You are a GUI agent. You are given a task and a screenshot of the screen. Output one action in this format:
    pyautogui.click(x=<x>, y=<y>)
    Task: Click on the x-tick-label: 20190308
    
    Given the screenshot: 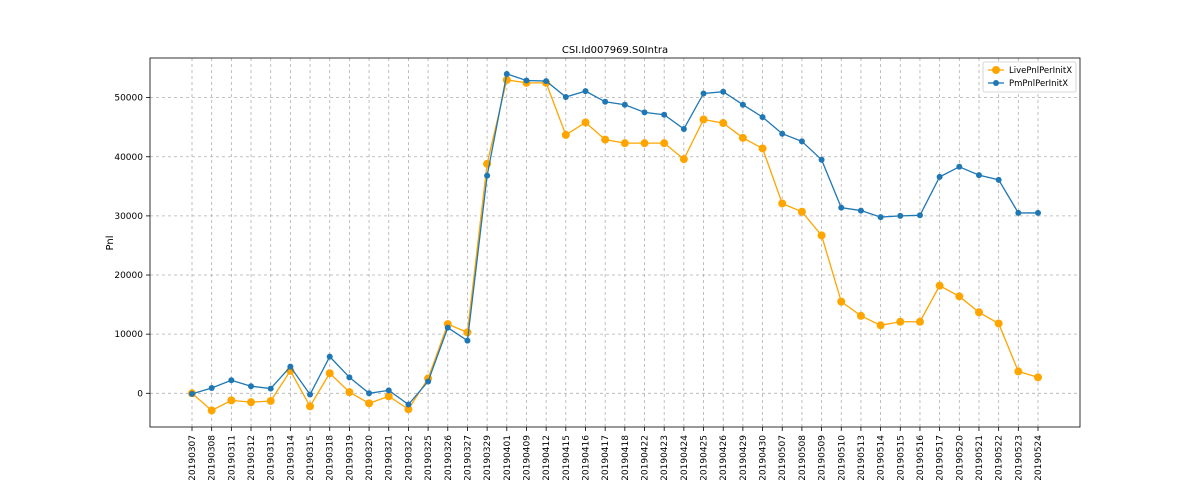 What is the action you would take?
    pyautogui.click(x=213, y=457)
    